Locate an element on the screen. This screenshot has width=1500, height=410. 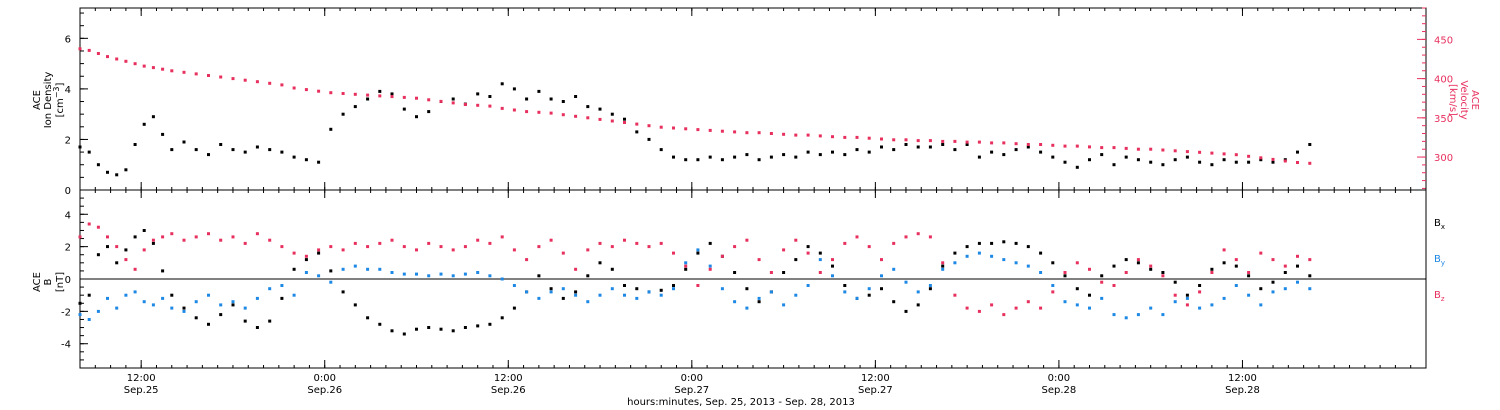
velocity-axis-title-line2: Velocity is located at coordinates (1463, 99).